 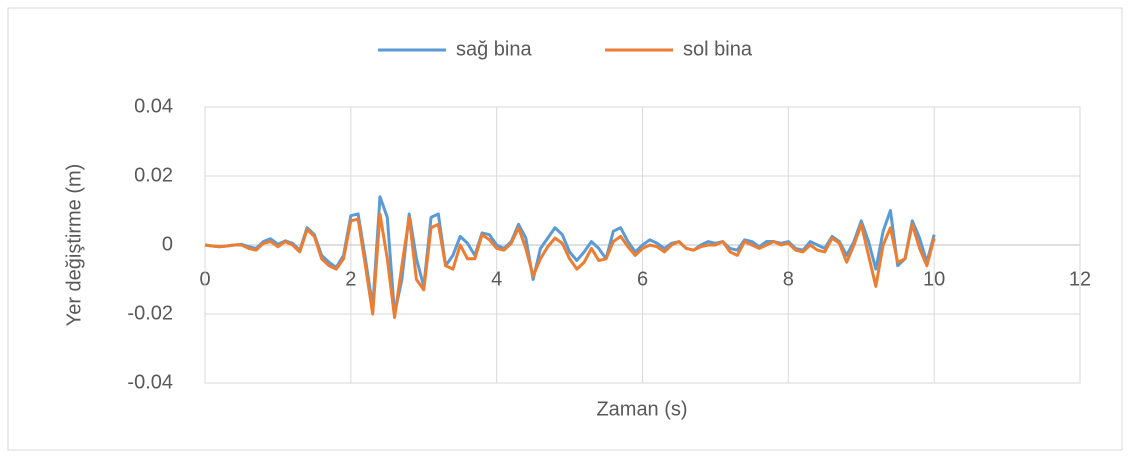 What do you see at coordinates (153, 106) in the screenshot?
I see `y-tick-label: 0.04` at bounding box center [153, 106].